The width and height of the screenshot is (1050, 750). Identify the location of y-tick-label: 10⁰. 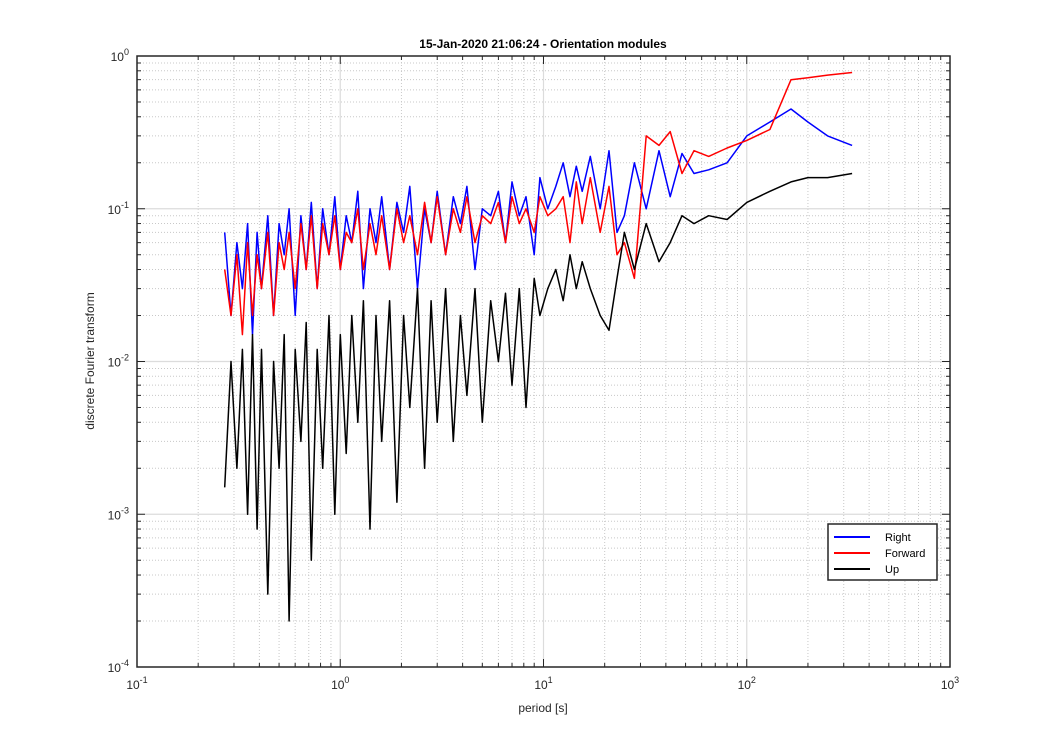
(120, 55).